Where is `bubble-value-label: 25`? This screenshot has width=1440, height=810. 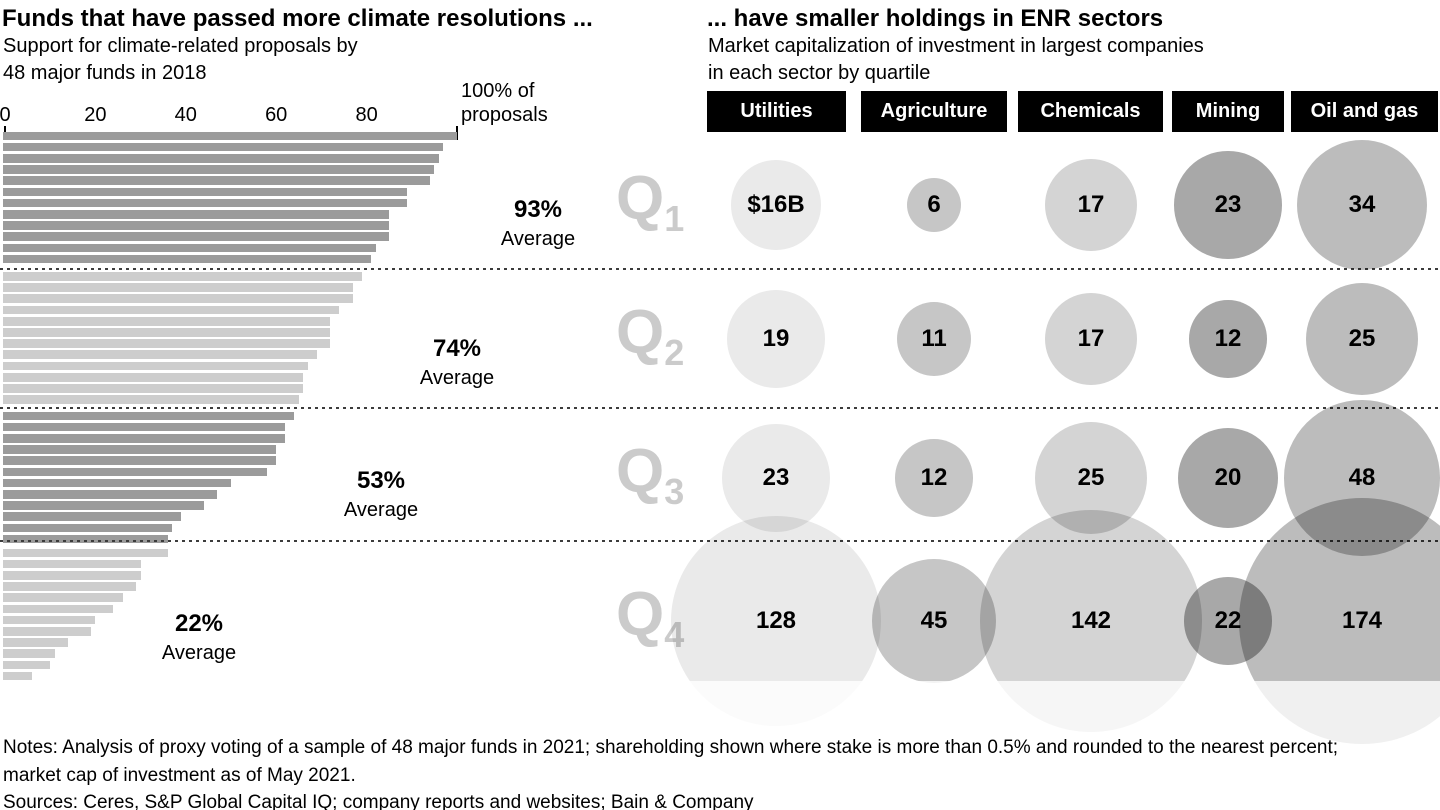
bubble-value-label: 25 is located at coordinates (1362, 338).